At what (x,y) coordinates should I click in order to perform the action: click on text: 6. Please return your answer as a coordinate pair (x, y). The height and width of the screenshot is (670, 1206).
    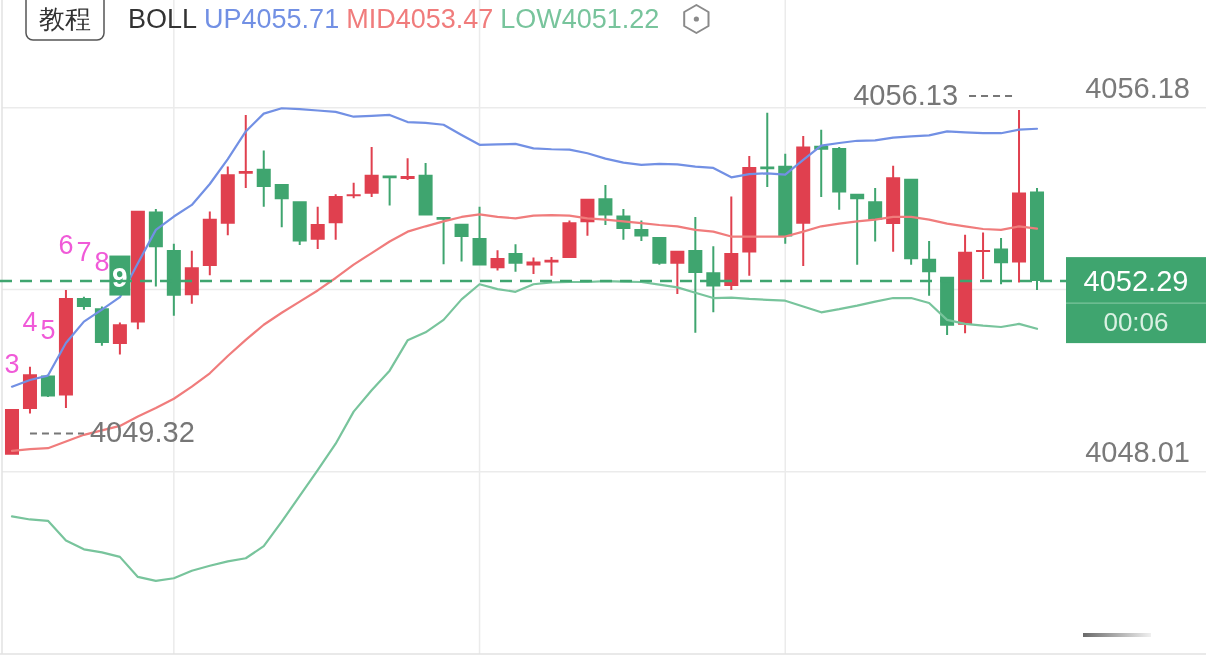
    Looking at the image, I should click on (66, 245).